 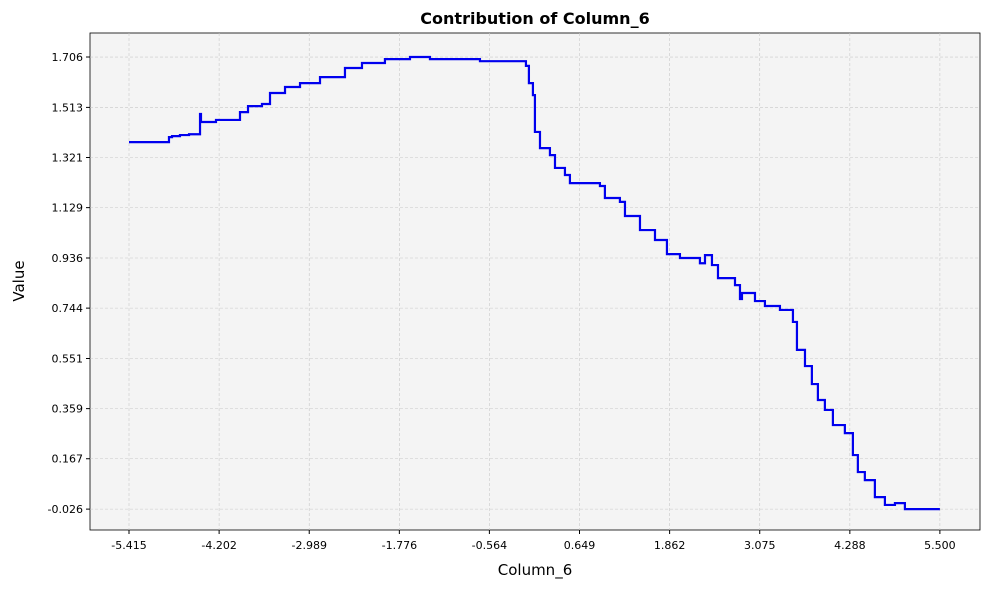 What do you see at coordinates (65, 509) in the screenshot?
I see `y-tick-label: -0.026` at bounding box center [65, 509].